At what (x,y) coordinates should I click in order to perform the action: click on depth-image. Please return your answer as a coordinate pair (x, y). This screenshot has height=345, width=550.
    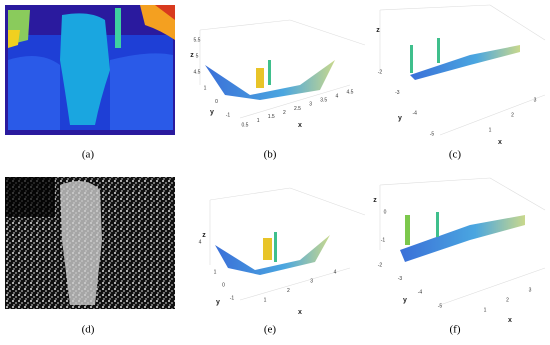
    Looking at the image, I should click on (90, 70).